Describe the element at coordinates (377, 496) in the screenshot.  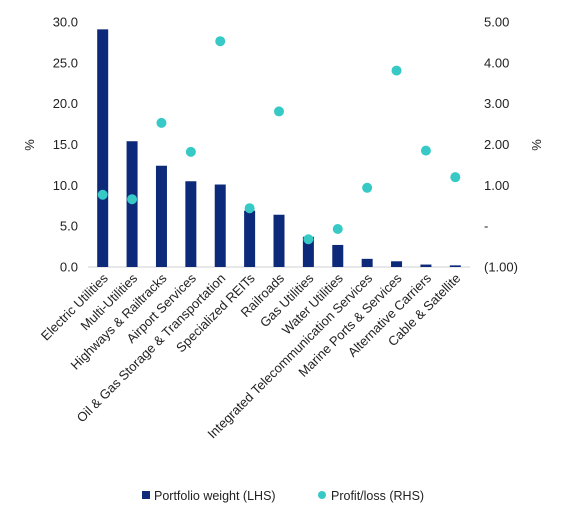
I see `legend-dot-label: Profit/loss (RHS)` at that location.